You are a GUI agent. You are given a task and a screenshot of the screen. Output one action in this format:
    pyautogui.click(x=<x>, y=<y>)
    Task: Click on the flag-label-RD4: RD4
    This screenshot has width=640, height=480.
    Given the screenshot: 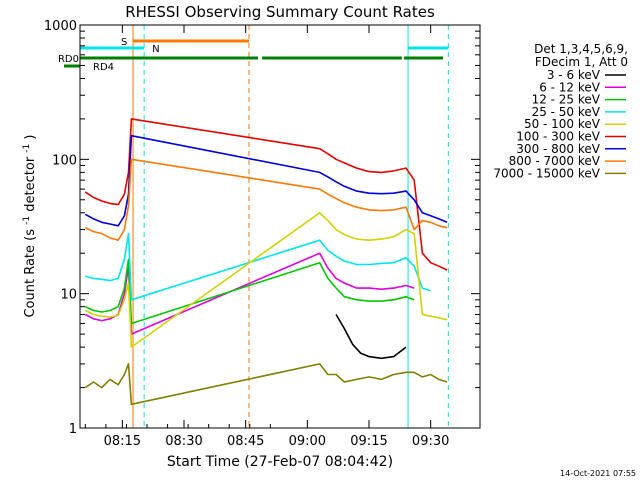 What is the action you would take?
    pyautogui.click(x=103, y=67)
    